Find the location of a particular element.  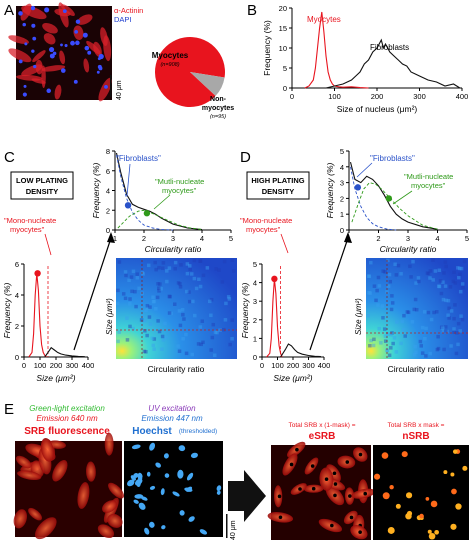

y-tick-label: 20 is located at coordinates (283, 8).